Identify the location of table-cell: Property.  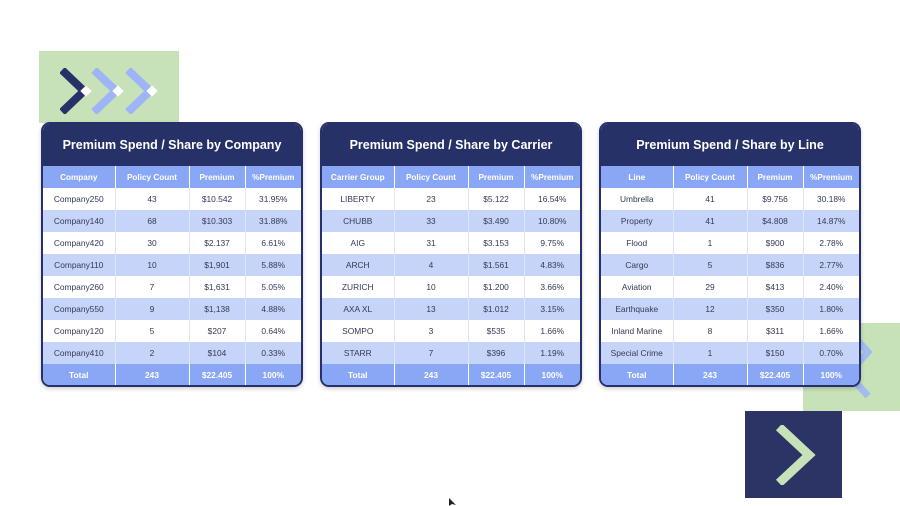
(636, 221).